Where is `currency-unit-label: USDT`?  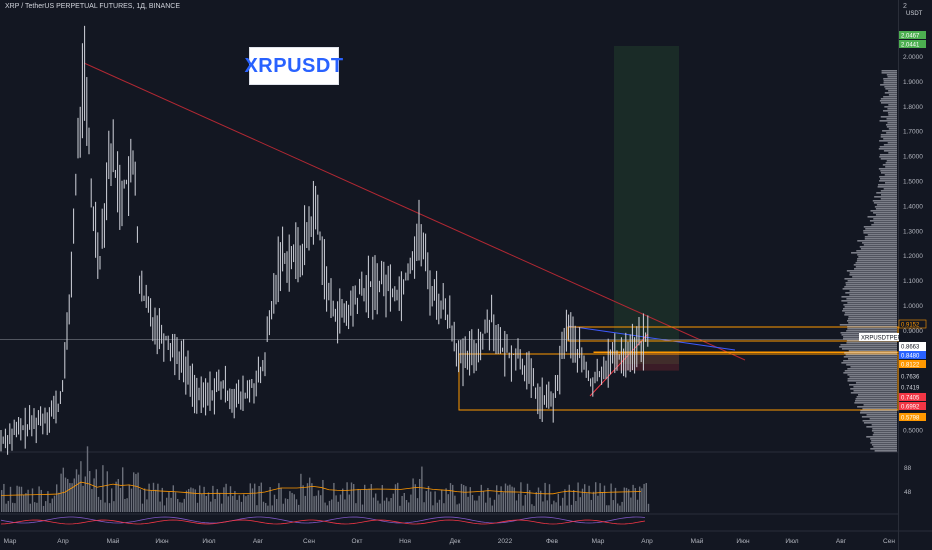 currency-unit-label: USDT is located at coordinates (914, 14).